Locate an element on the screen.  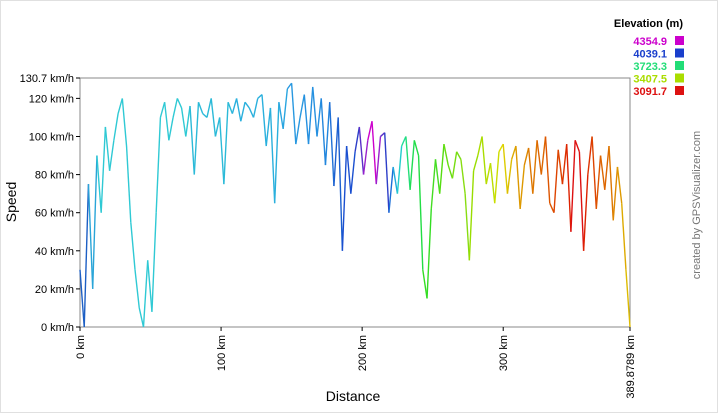
y-axis-title: Speed is located at coordinates (11, 202).